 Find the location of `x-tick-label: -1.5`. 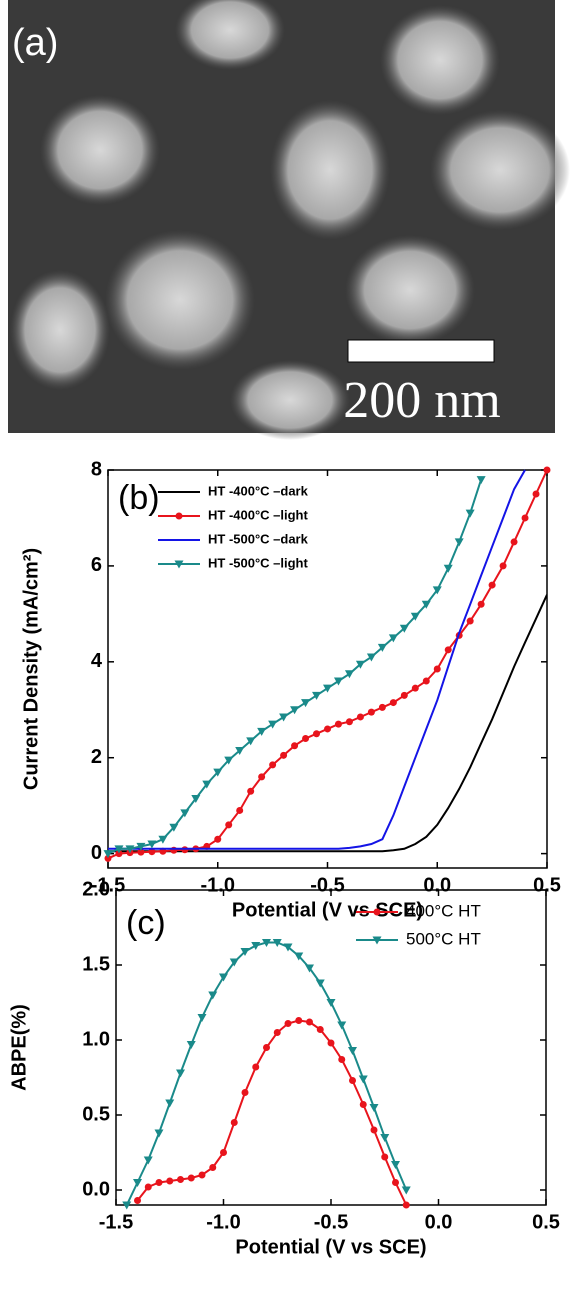

x-tick-label: -1.5 is located at coordinates (116, 1222).